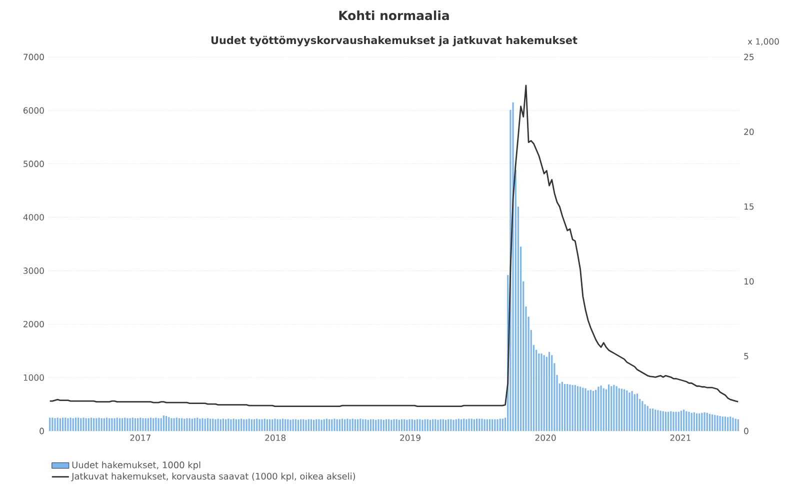  I want to click on chart-subtitle: Uudet työttömyyskorvaushakemukset ja jatkuvat hakemukset, so click(394, 41).